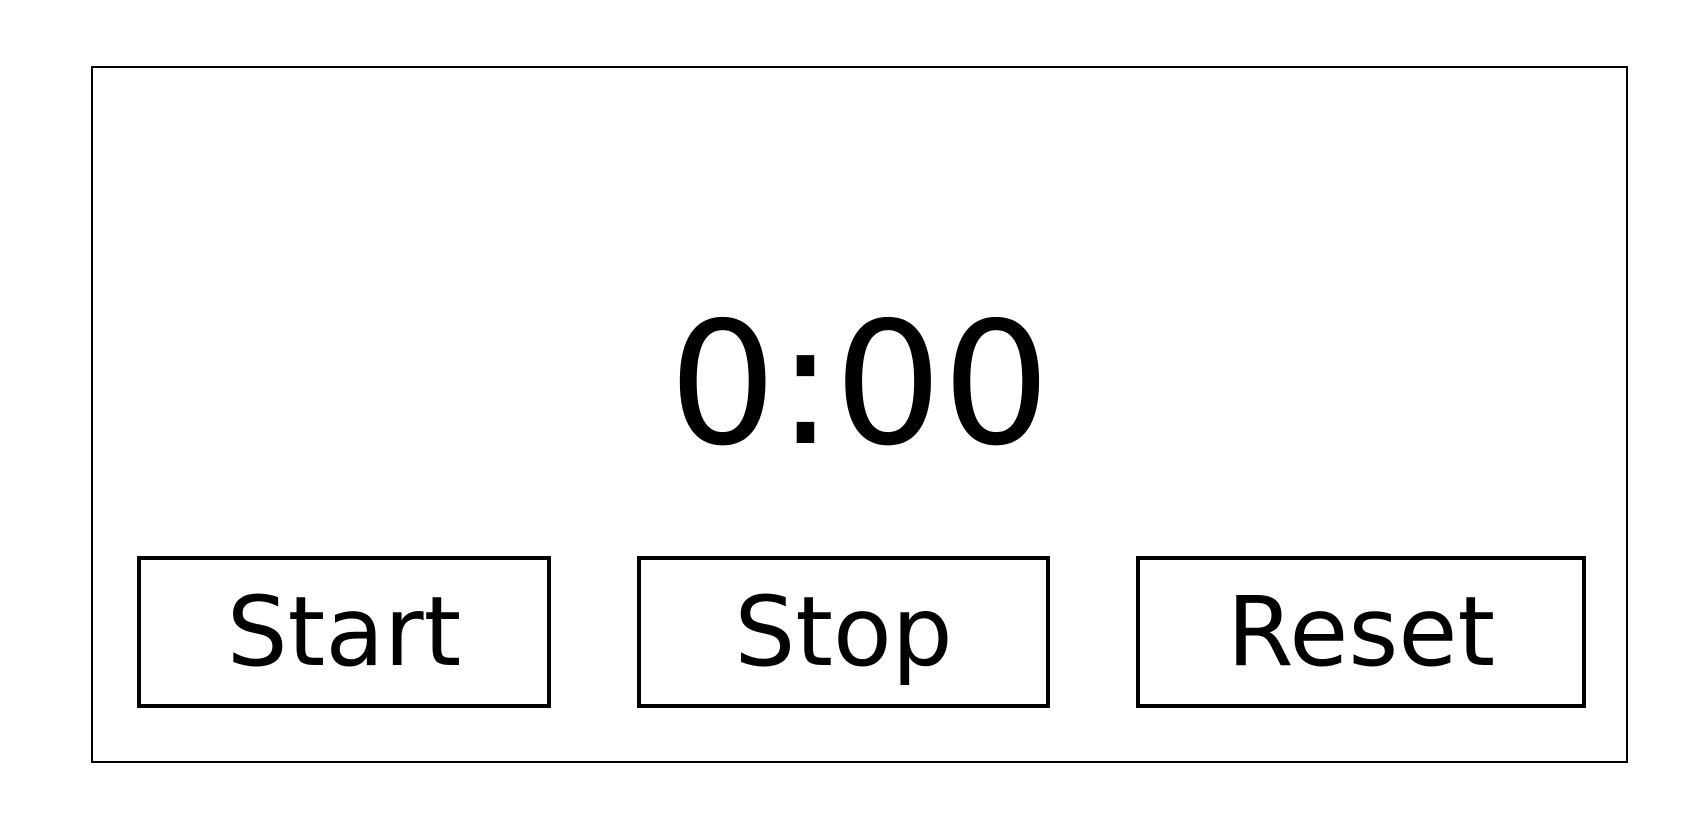 The image size is (1708, 822). I want to click on timer-display: 0:00, so click(859, 385).